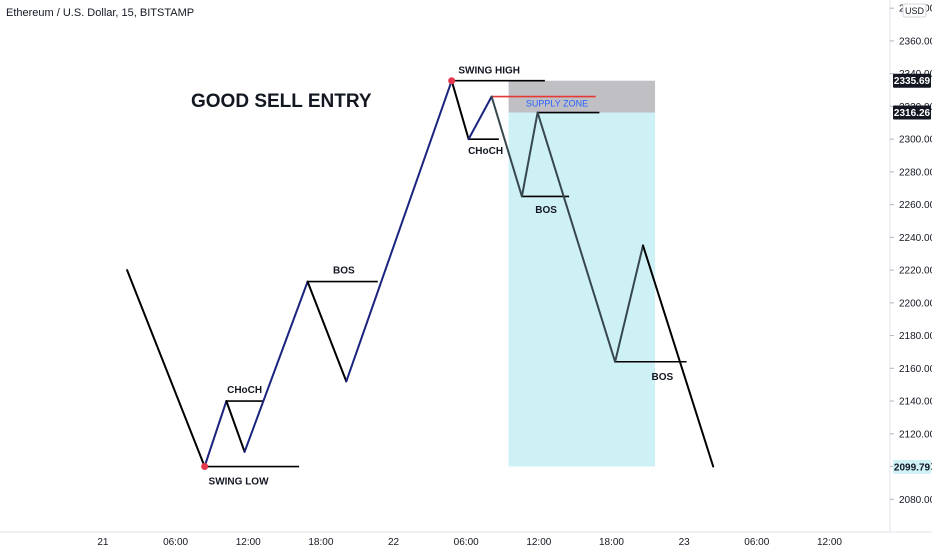  I want to click on price-badge-label: 2099.79, so click(912, 467).